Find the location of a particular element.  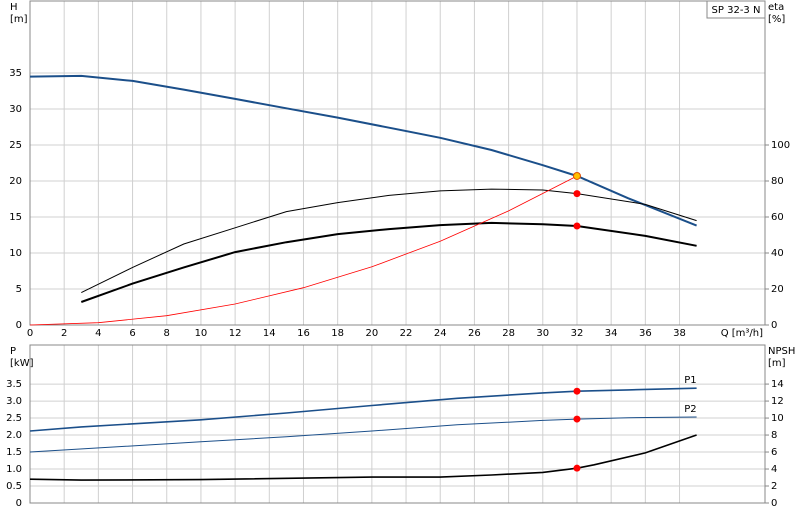

y2-axis-title: NPSH is located at coordinates (781, 351).